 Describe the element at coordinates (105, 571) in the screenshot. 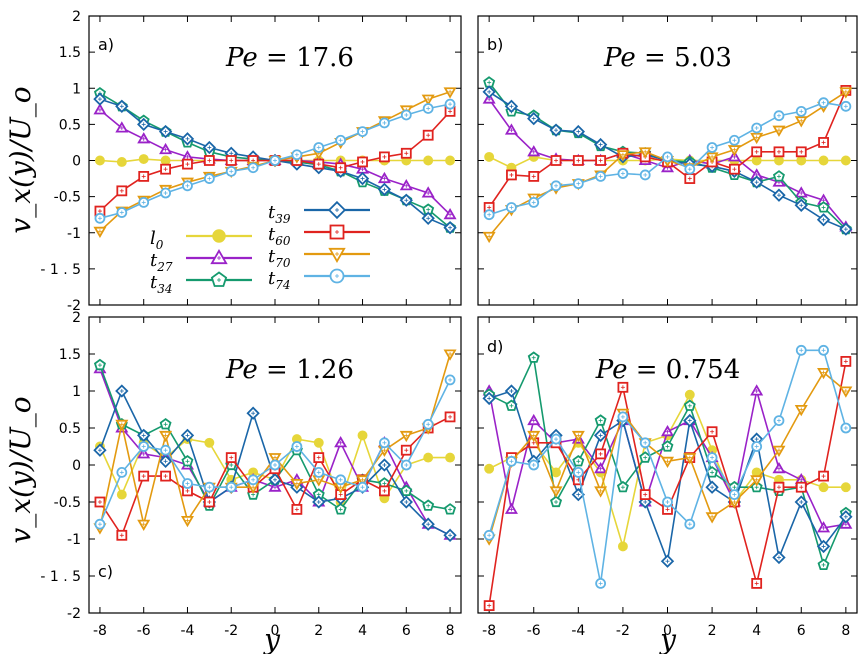

I see `panel-label: c)` at that location.